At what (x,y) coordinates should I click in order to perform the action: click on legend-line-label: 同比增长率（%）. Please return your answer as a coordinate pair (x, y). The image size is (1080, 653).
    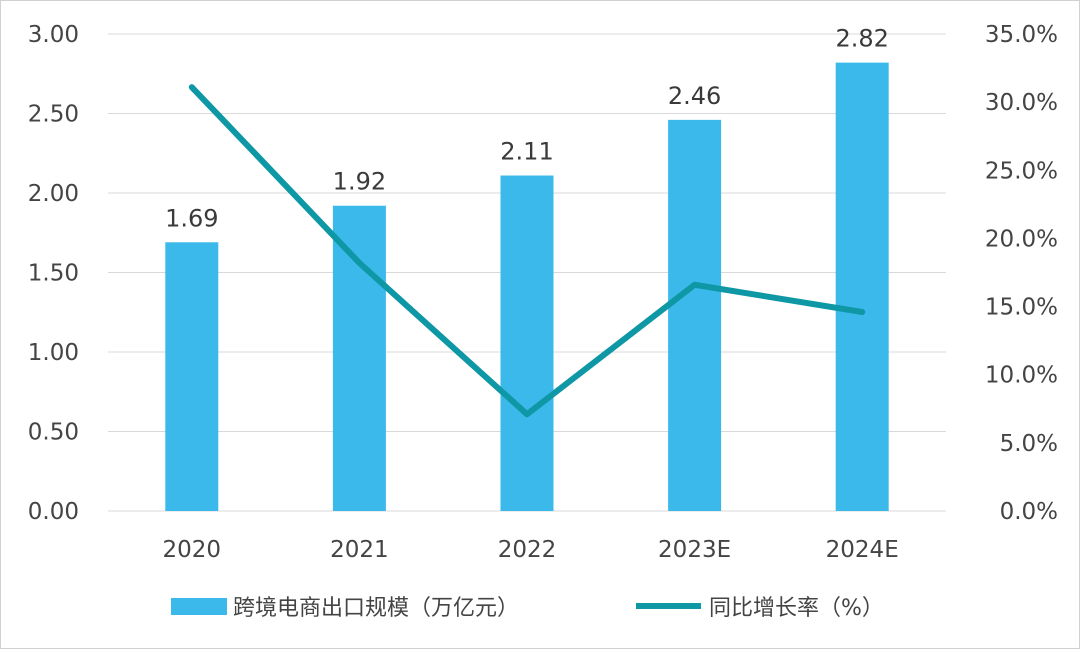
    Looking at the image, I should click on (796, 608).